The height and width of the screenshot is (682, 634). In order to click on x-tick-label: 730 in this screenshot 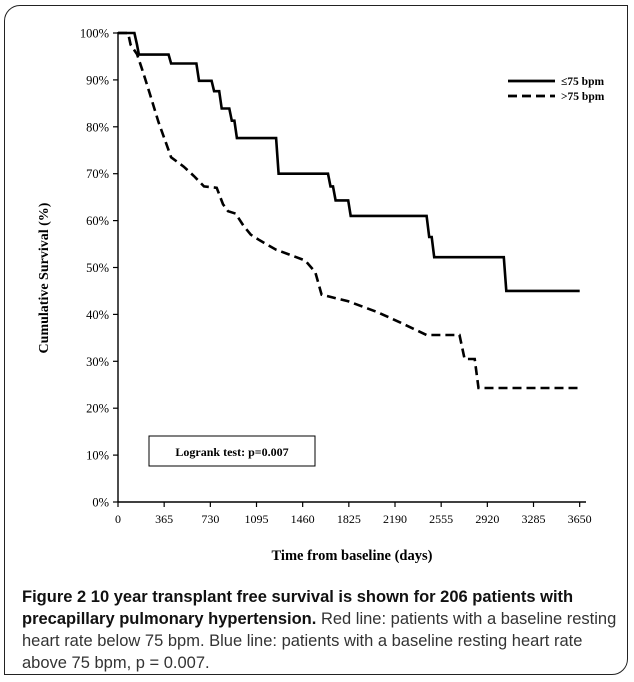, I will do `click(210, 519)`.